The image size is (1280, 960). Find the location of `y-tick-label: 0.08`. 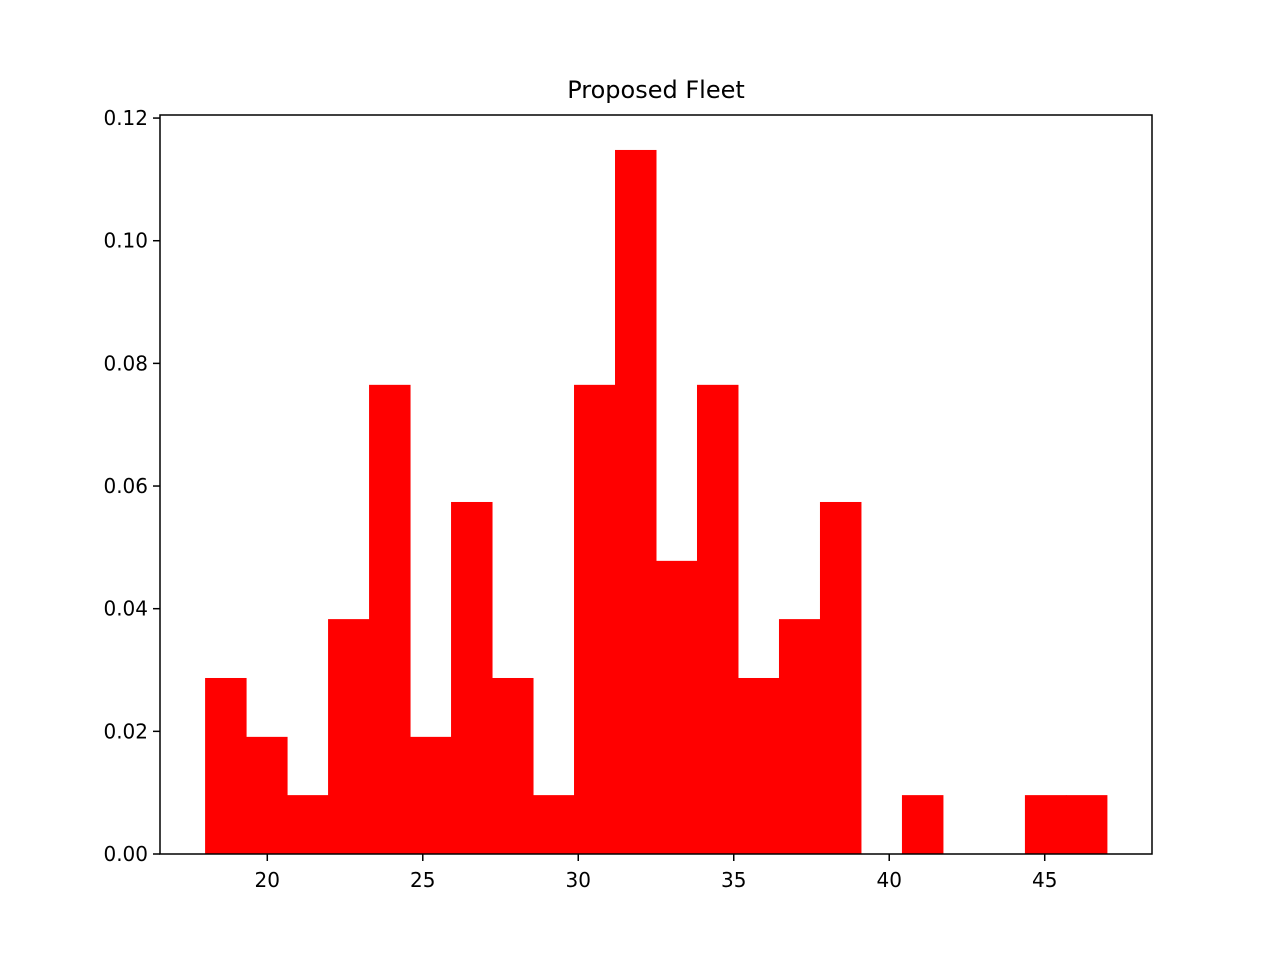

y-tick-label: 0.08 is located at coordinates (125, 363).